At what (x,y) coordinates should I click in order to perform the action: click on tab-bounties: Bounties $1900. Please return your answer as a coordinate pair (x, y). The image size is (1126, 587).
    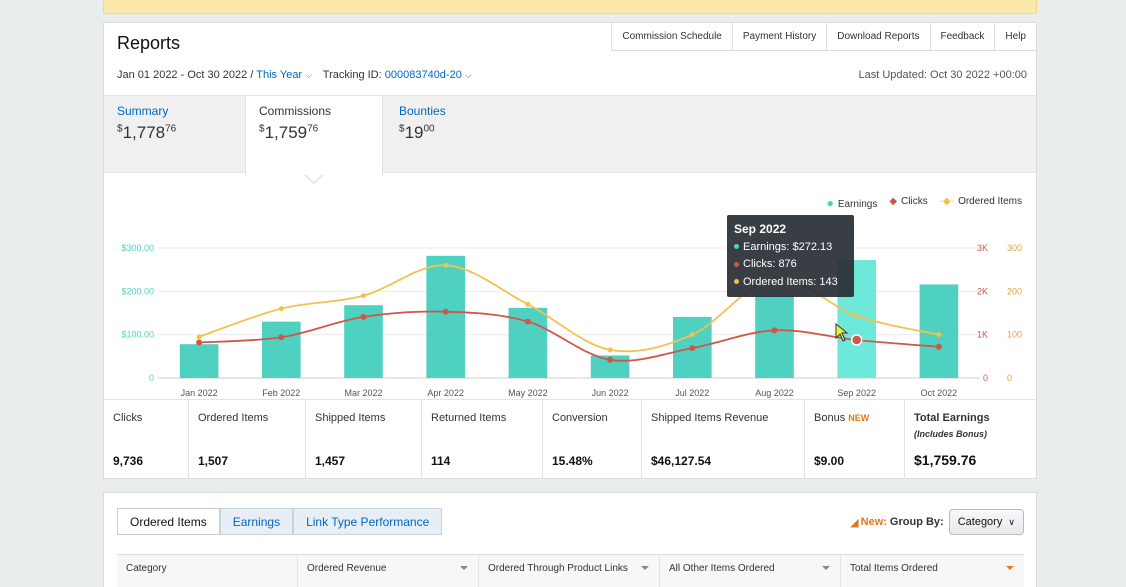
    Looking at the image, I should click on (455, 135).